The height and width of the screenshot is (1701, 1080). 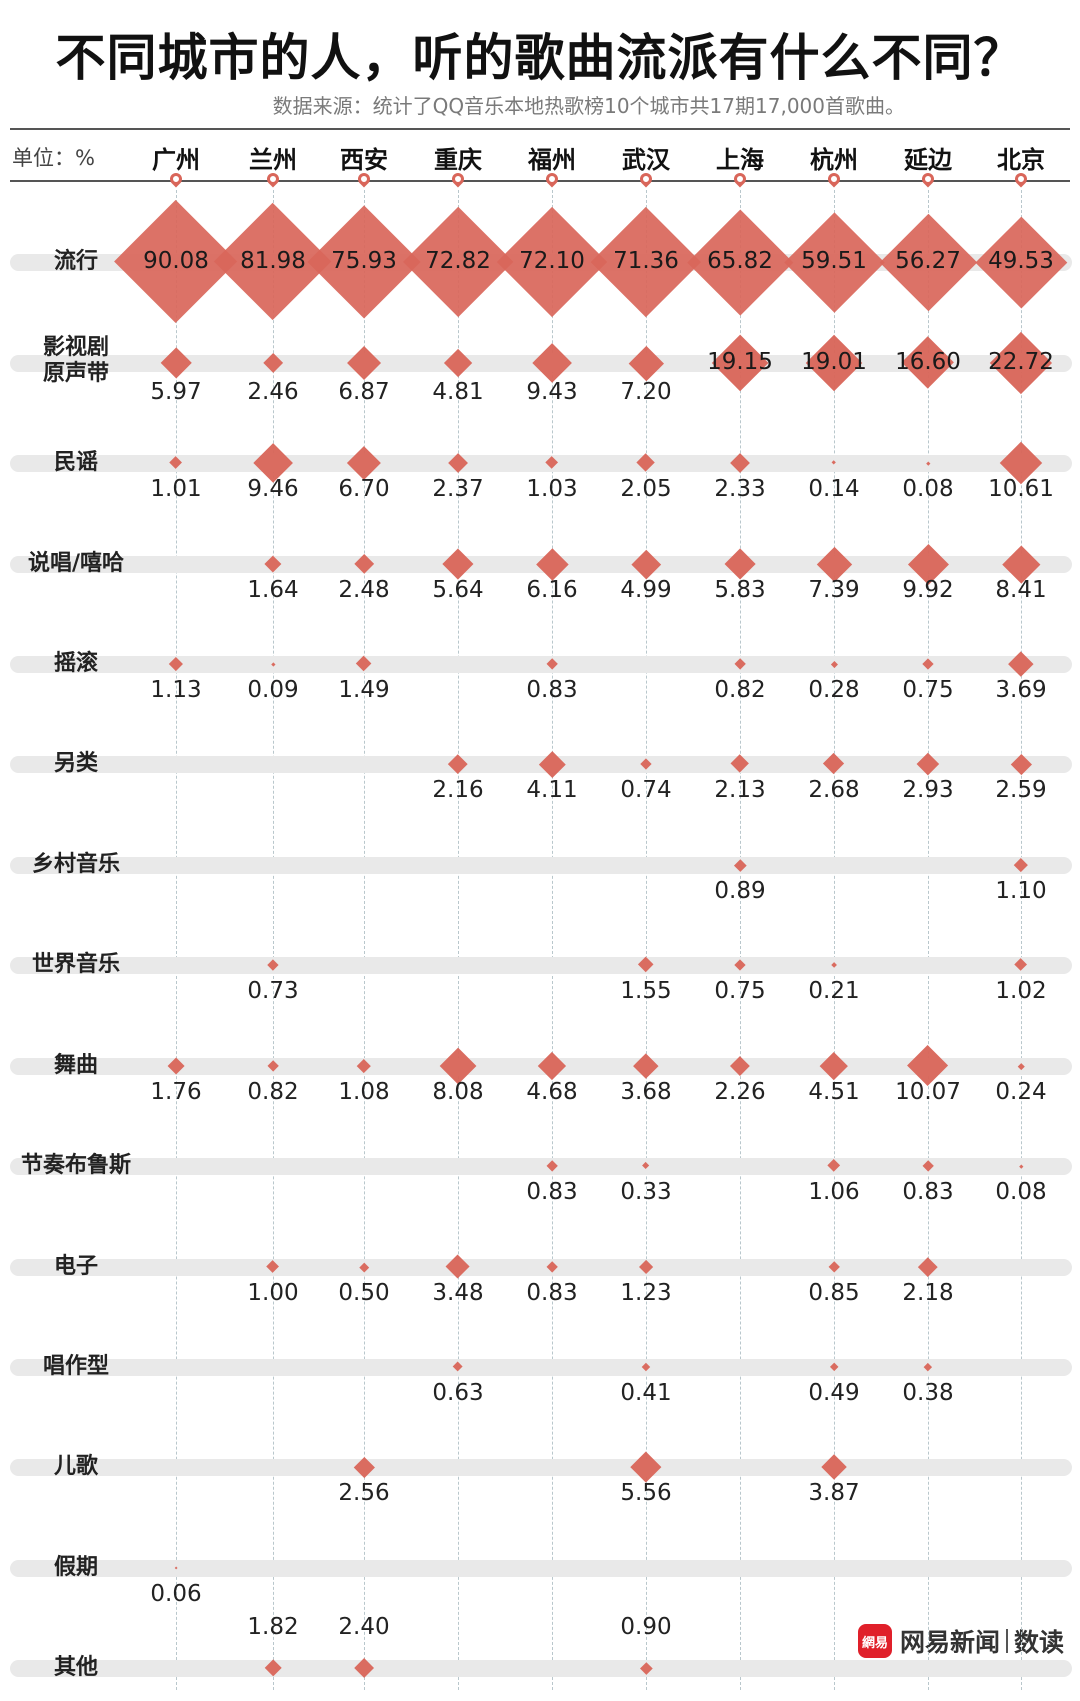 What do you see at coordinates (928, 1293) in the screenshot?
I see `value-label: 2.18` at bounding box center [928, 1293].